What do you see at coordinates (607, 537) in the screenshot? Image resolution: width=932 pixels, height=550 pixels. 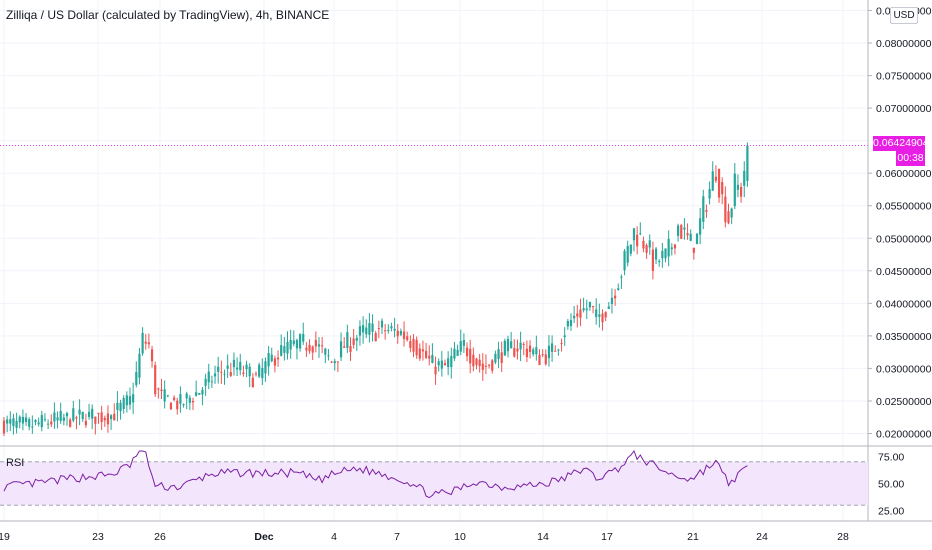 I see `x-tick-label: 17` at bounding box center [607, 537].